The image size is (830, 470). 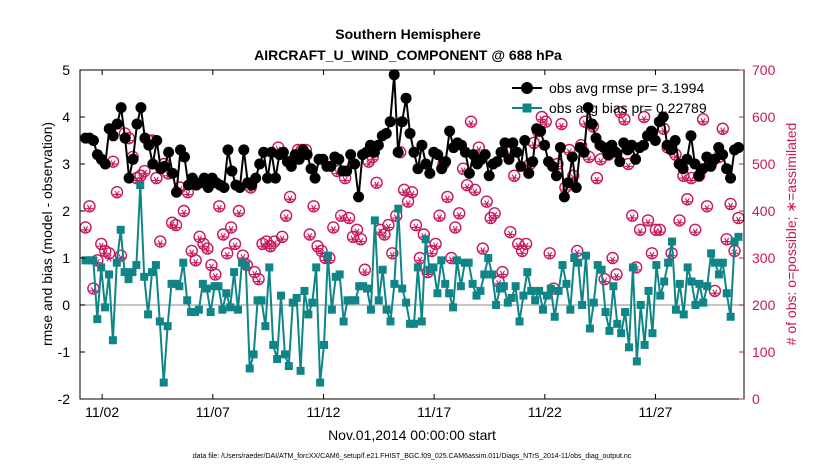 What do you see at coordinates (791, 234) in the screenshot?
I see `y-axis-right-label: # of obs: o=possible; ∗=assimilated` at bounding box center [791, 234].